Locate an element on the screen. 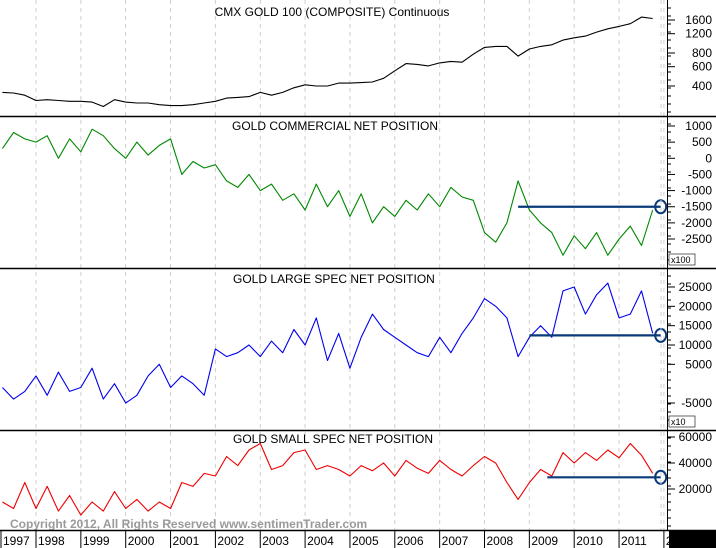  year-label: 2011 is located at coordinates (634, 541).